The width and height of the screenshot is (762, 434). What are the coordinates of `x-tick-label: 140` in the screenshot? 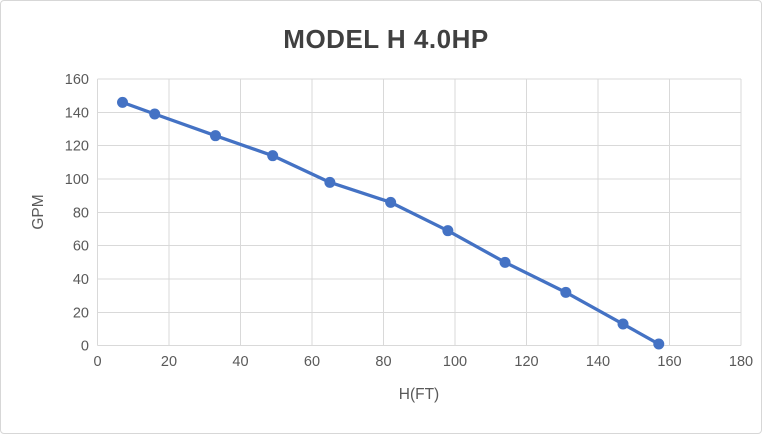 It's located at (598, 362).